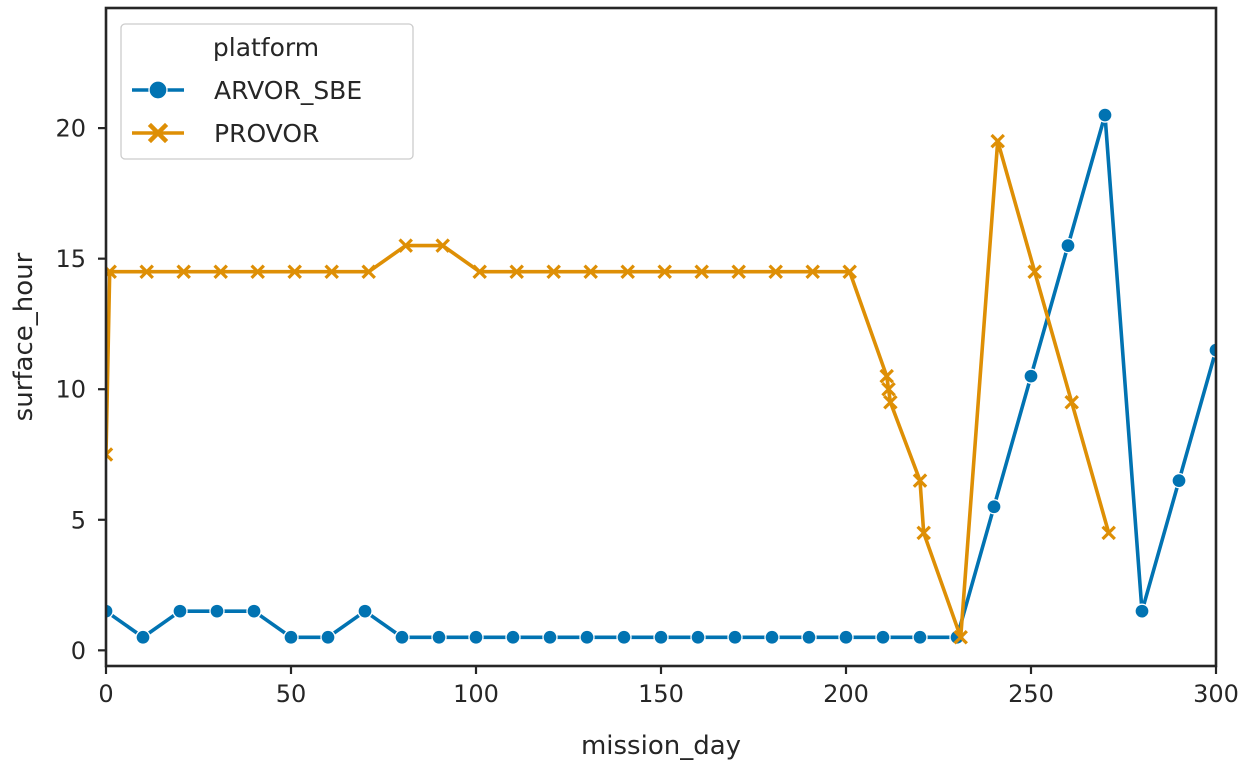 Image resolution: width=1248 pixels, height=768 pixels. What do you see at coordinates (24, 336) in the screenshot?
I see `y-axis-title: surface_hour` at bounding box center [24, 336].